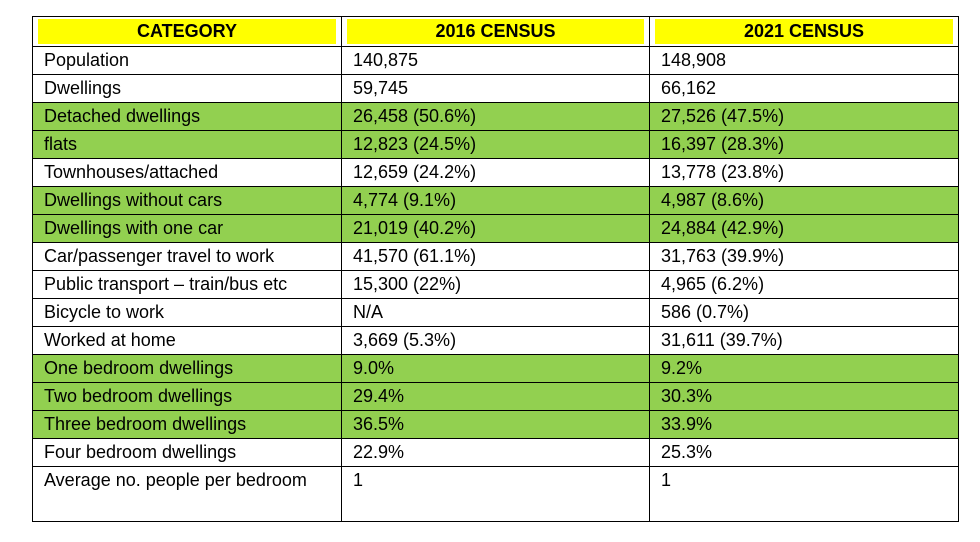 This screenshot has height=542, width=980. I want to click on cell-2021-value: 31,763 (39.9%), so click(804, 256).